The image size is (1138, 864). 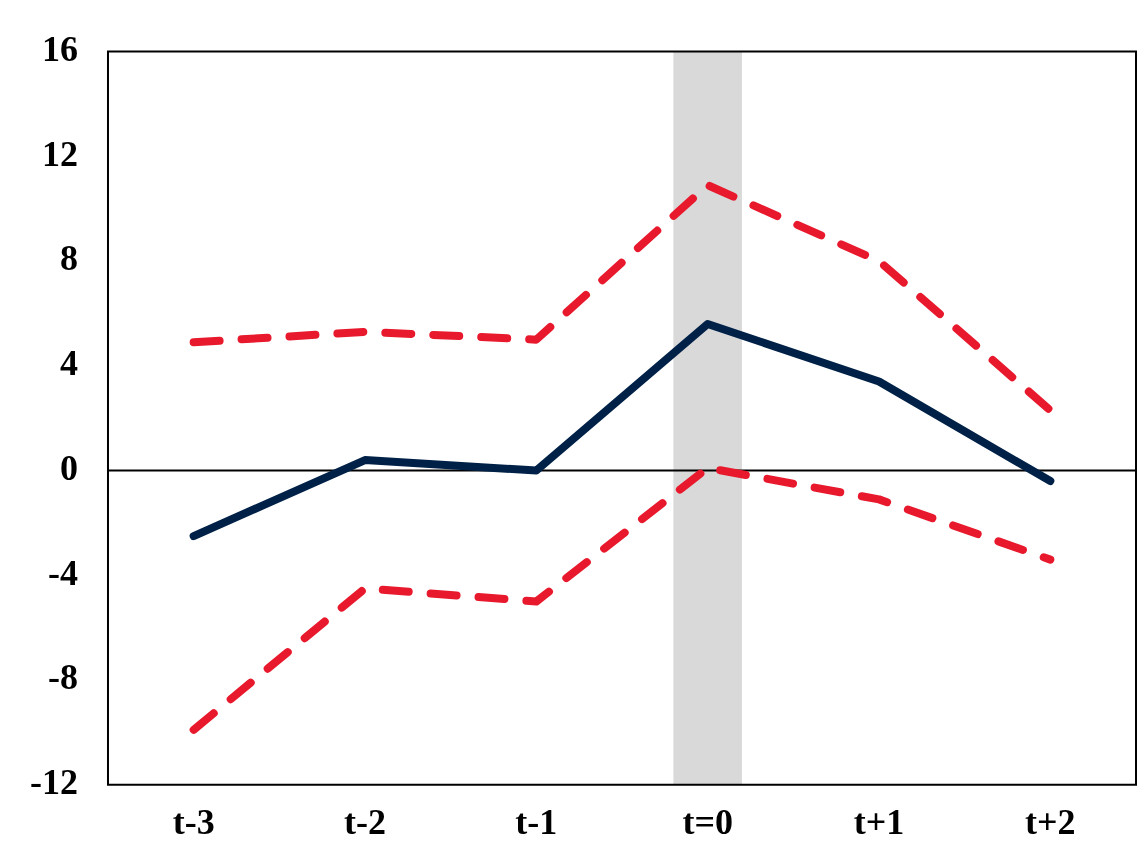 What do you see at coordinates (365, 821) in the screenshot?
I see `x-tick-label: t-2` at bounding box center [365, 821].